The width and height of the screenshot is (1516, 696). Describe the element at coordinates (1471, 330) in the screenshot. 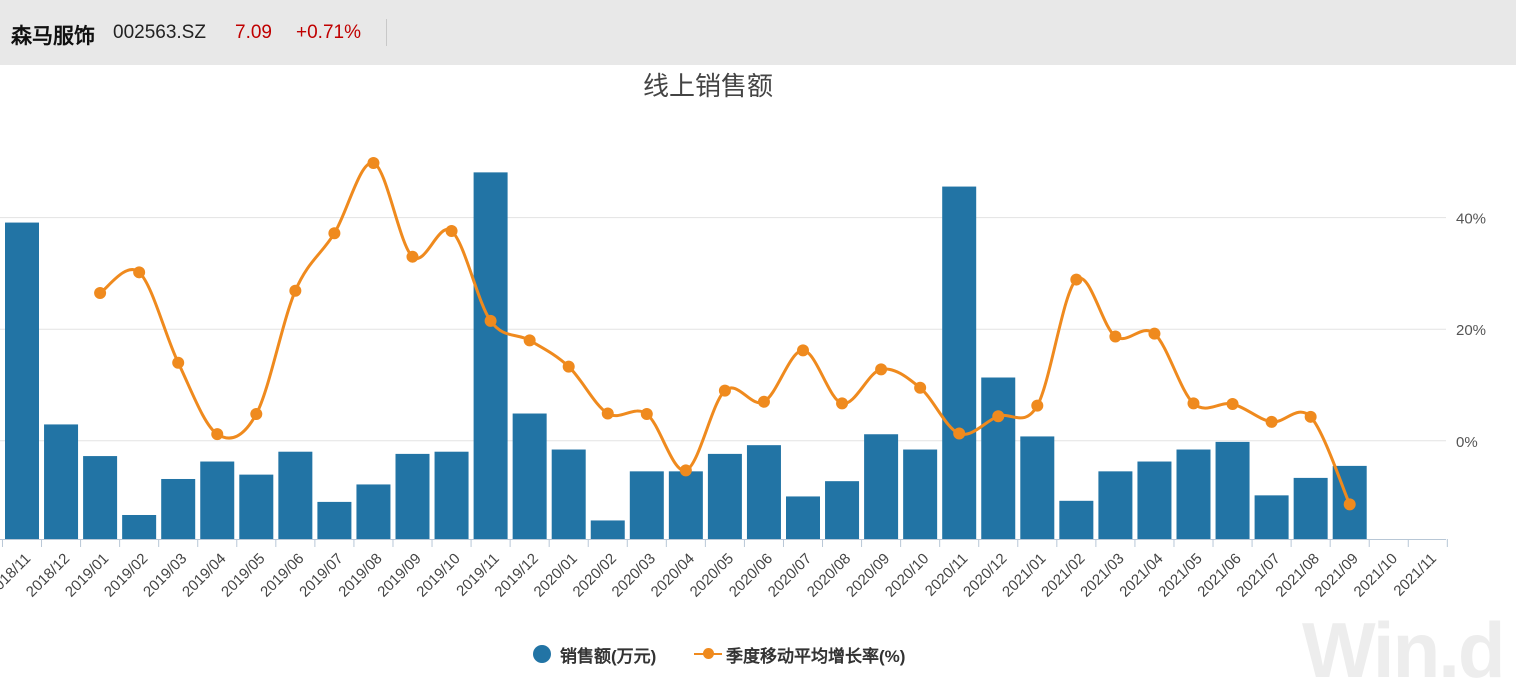

I see `y-tick-label: 20%` at that location.